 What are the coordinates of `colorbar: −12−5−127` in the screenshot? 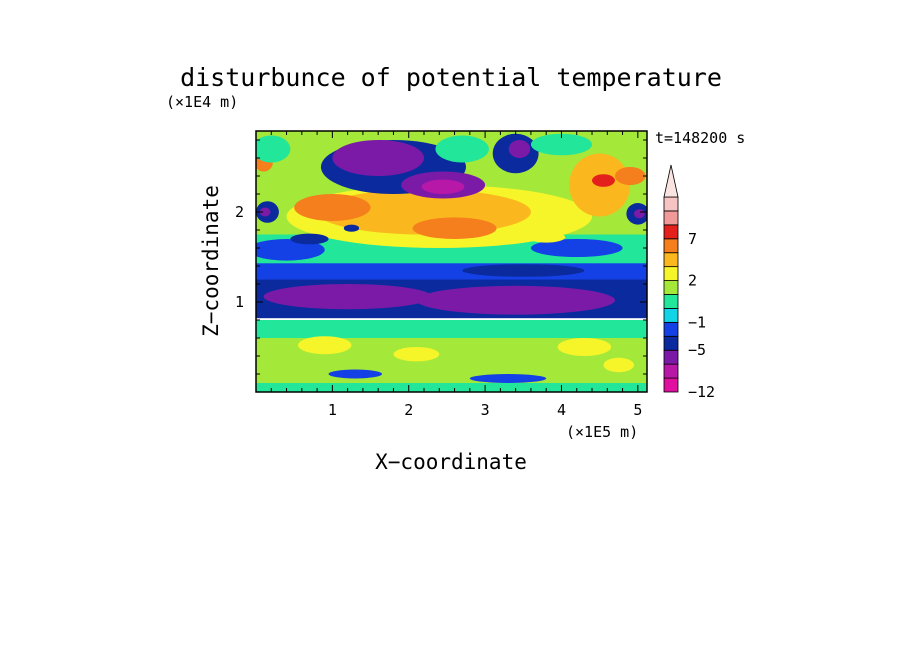 It's located at (689, 282).